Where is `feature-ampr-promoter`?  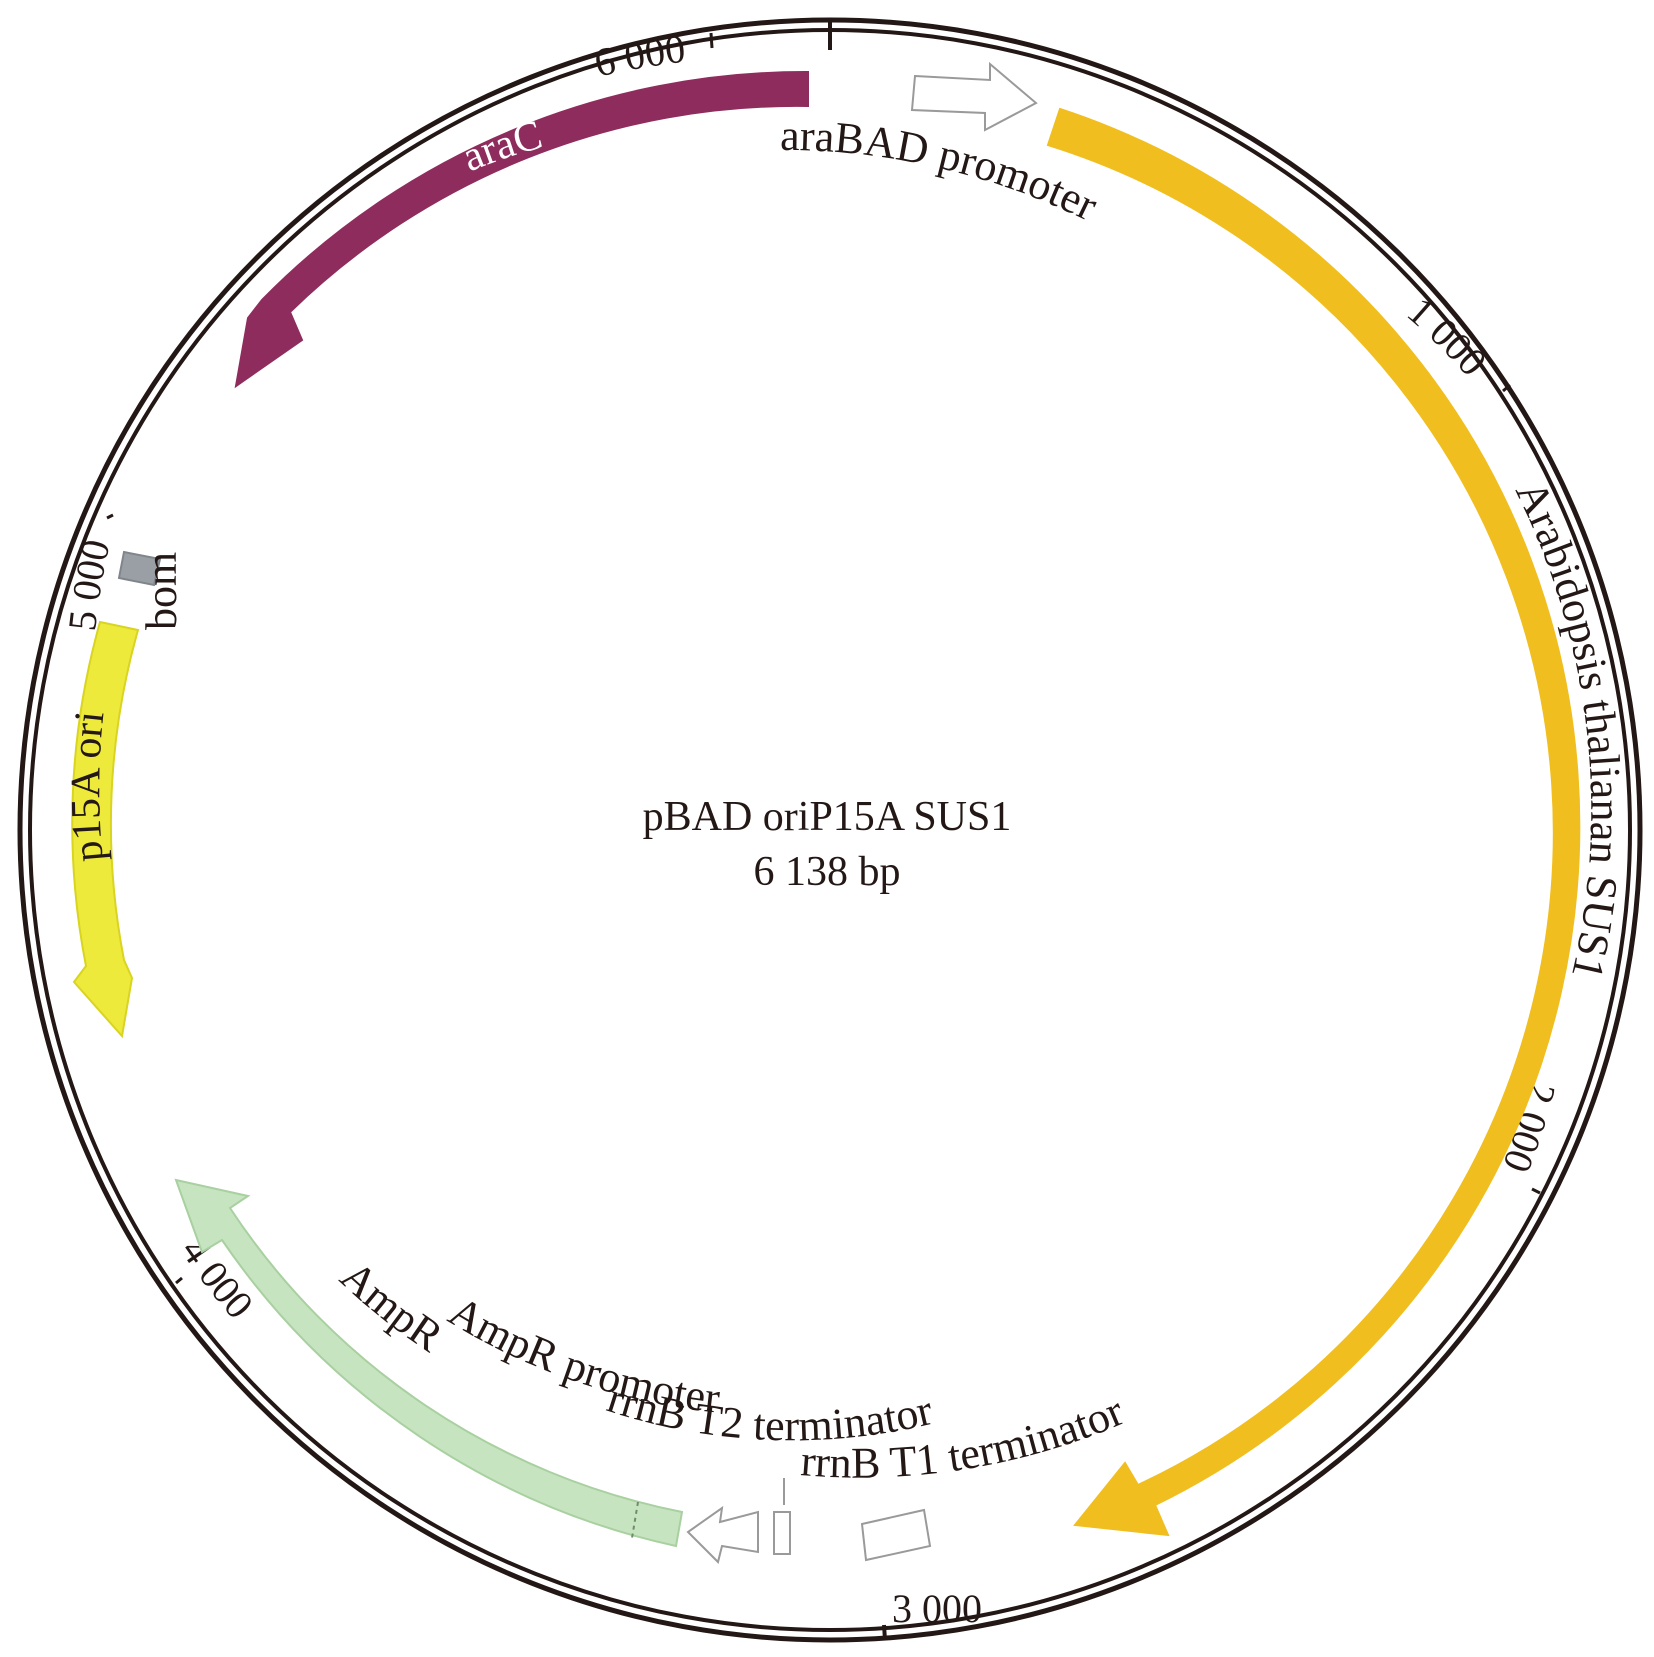 feature-ampr-promoter is located at coordinates (722, 1534).